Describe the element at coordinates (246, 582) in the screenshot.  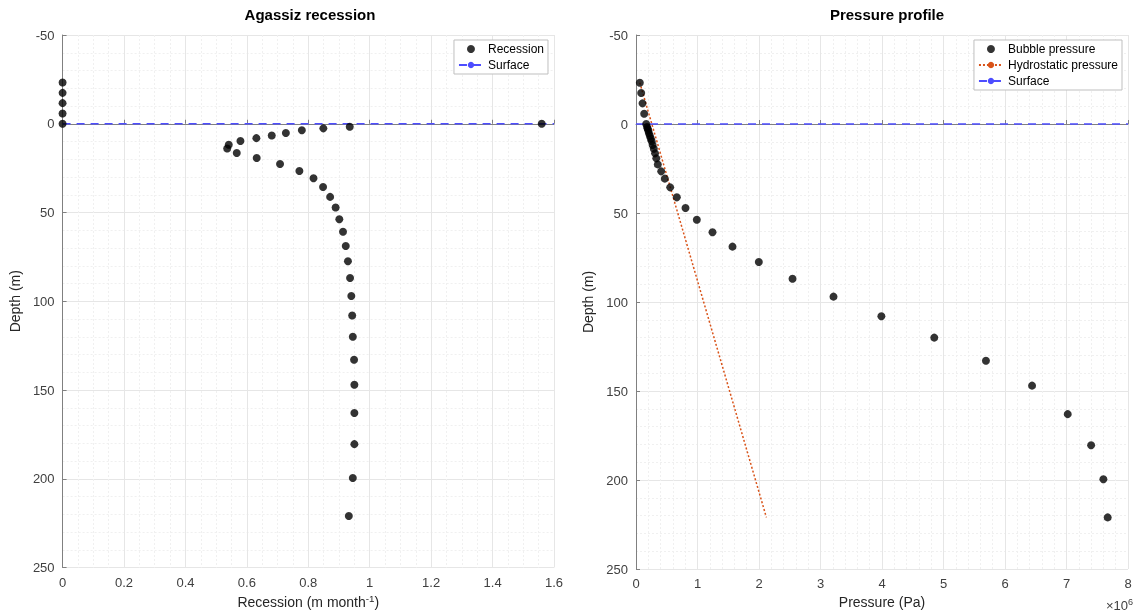
I see `x-tick-label: 0.6` at that location.